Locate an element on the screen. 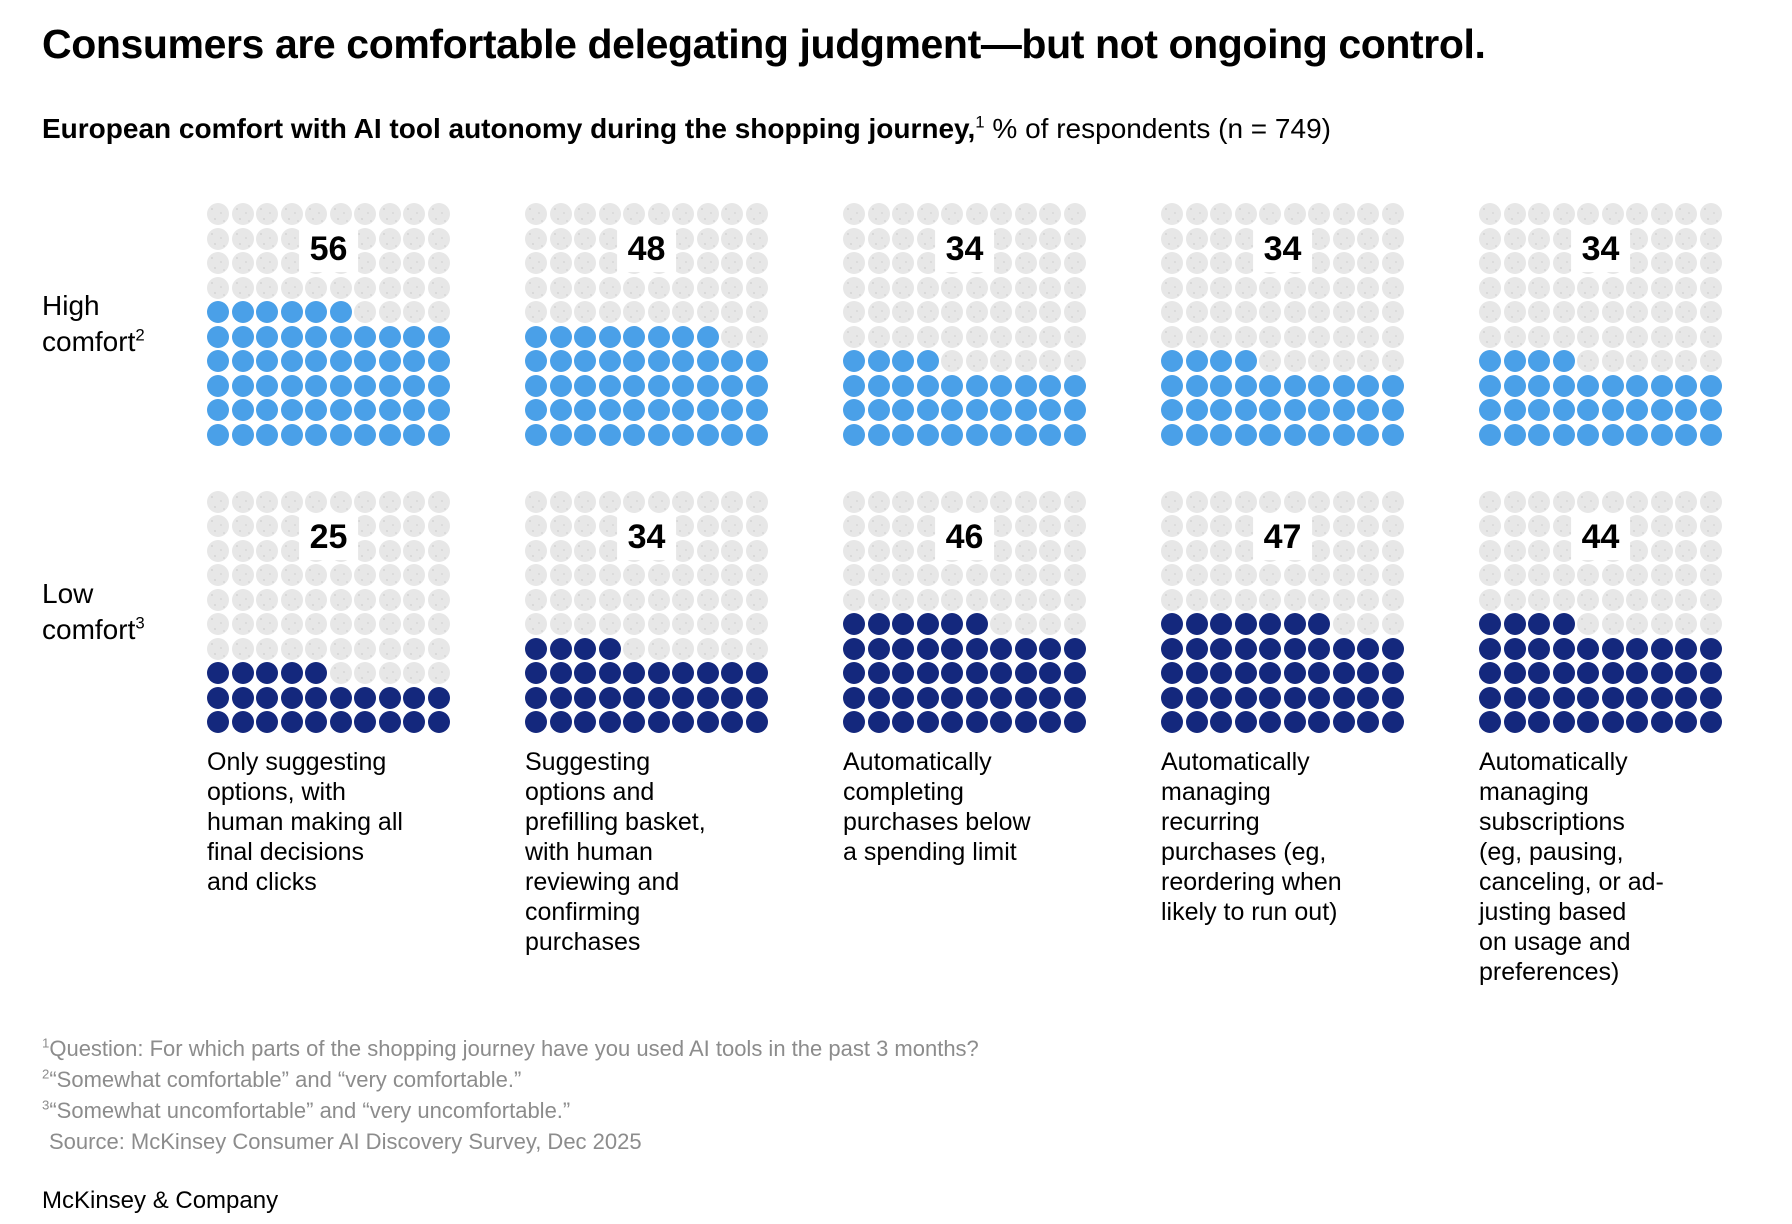  dot-grid is located at coordinates (1600, 611).